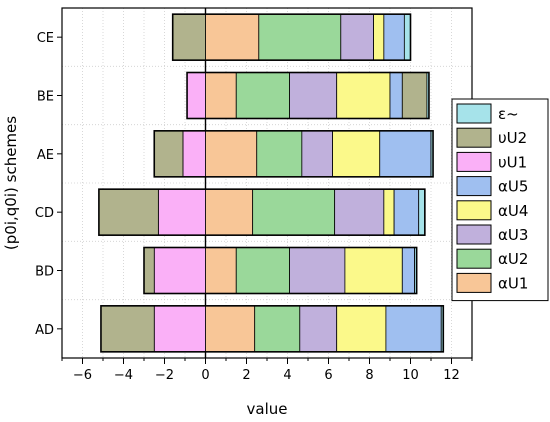 Image resolution: width=550 pixels, height=422 pixels. I want to click on y-tick-label-be: BE, so click(45, 97).